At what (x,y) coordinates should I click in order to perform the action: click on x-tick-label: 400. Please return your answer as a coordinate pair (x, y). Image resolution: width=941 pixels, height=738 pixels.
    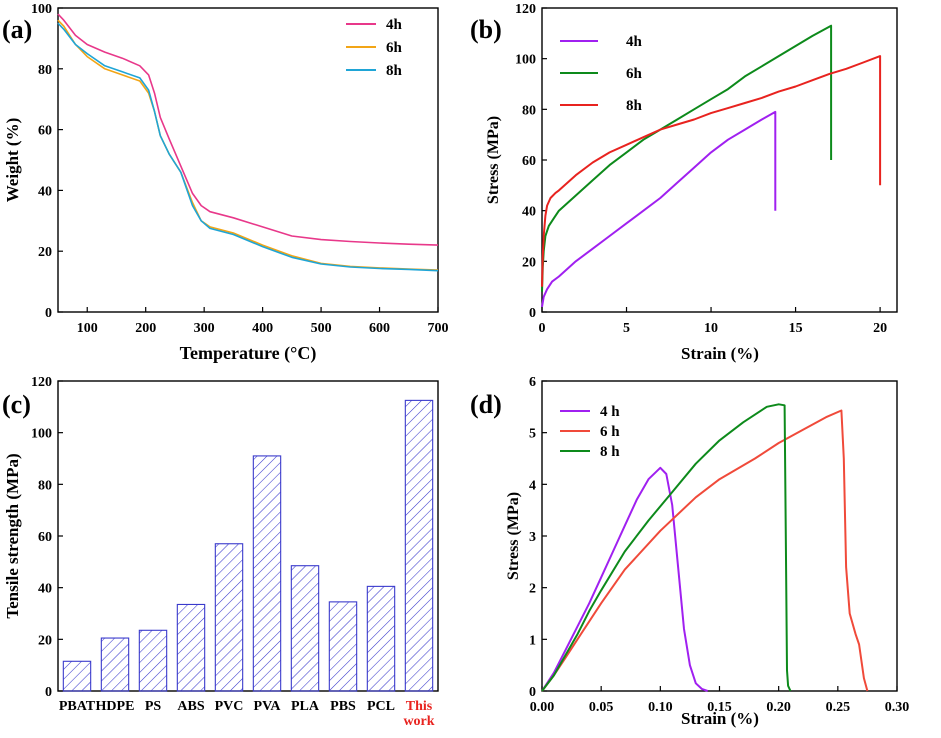
    Looking at the image, I should click on (262, 328).